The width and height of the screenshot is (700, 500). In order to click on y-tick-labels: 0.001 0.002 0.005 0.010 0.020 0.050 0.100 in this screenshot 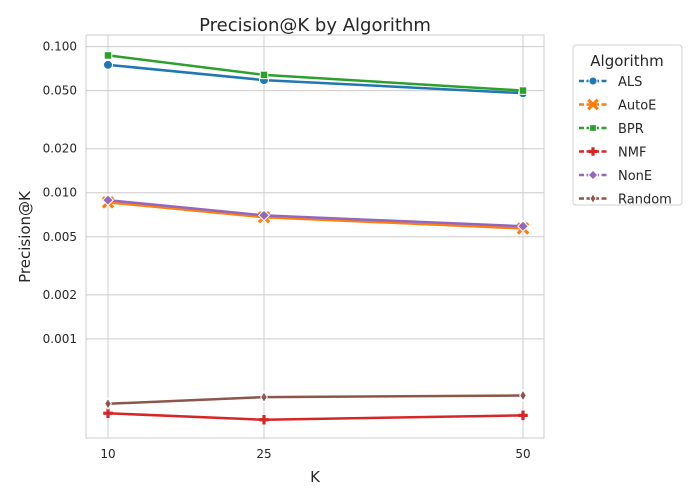, I will do `click(60, 193)`.